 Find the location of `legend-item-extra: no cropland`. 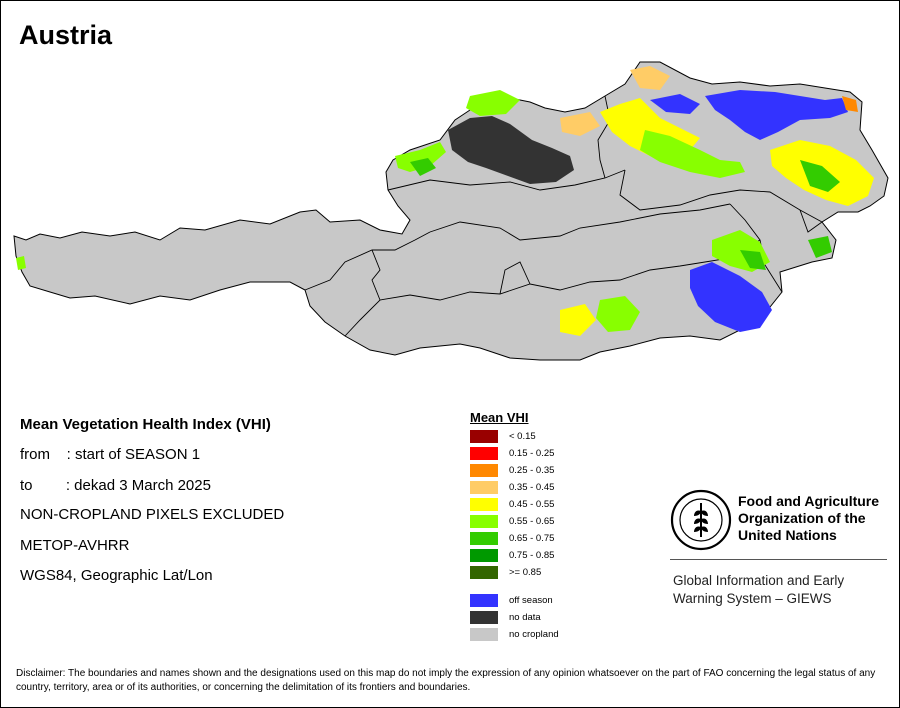

legend-item-extra: no cropland is located at coordinates (514, 634).